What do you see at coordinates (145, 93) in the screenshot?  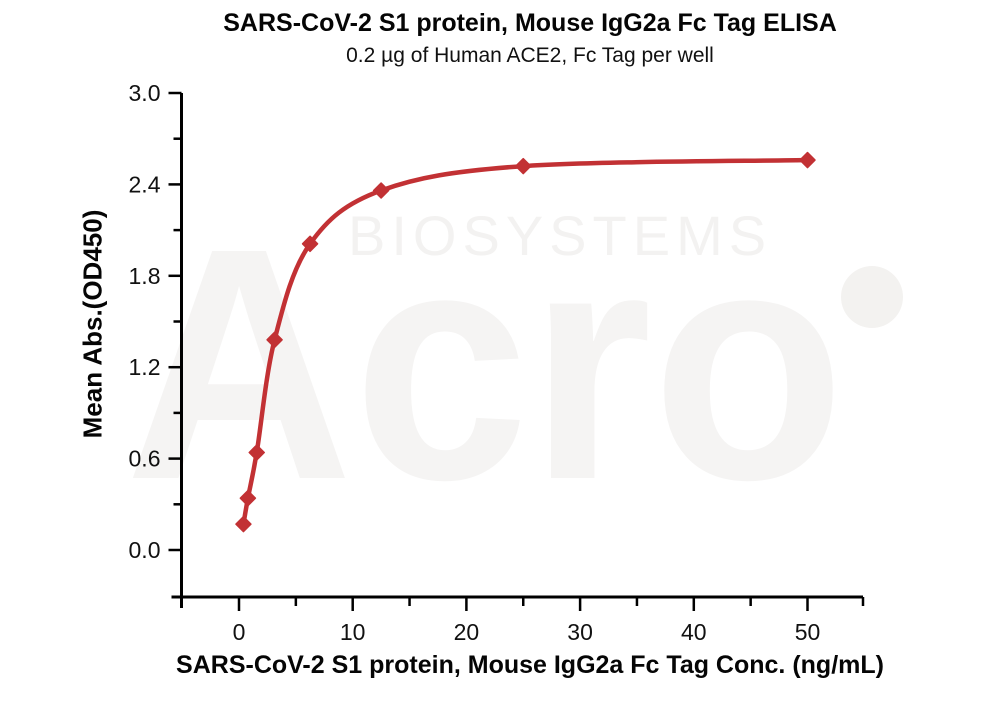 I see `y-tick-label: 3.0` at bounding box center [145, 93].